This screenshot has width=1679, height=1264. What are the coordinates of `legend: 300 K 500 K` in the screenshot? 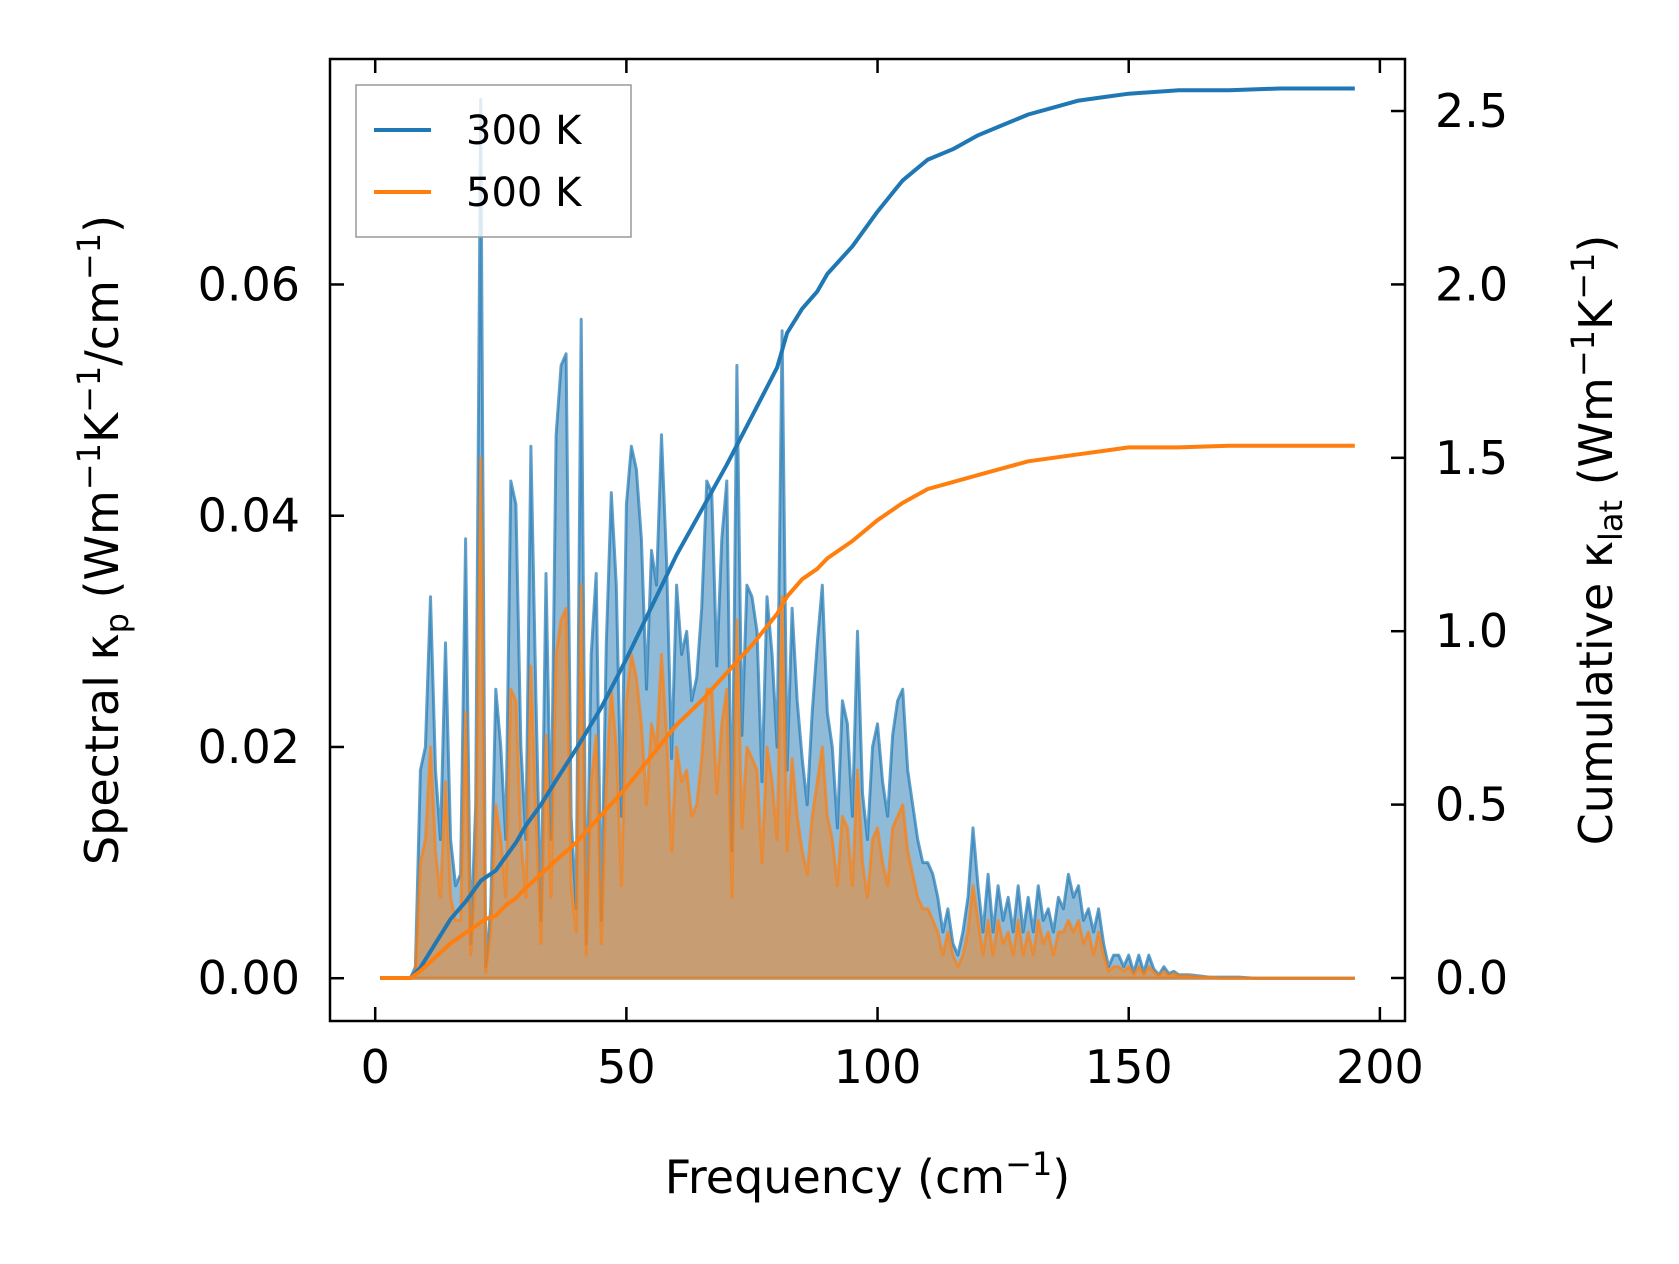 It's located at (493, 161).